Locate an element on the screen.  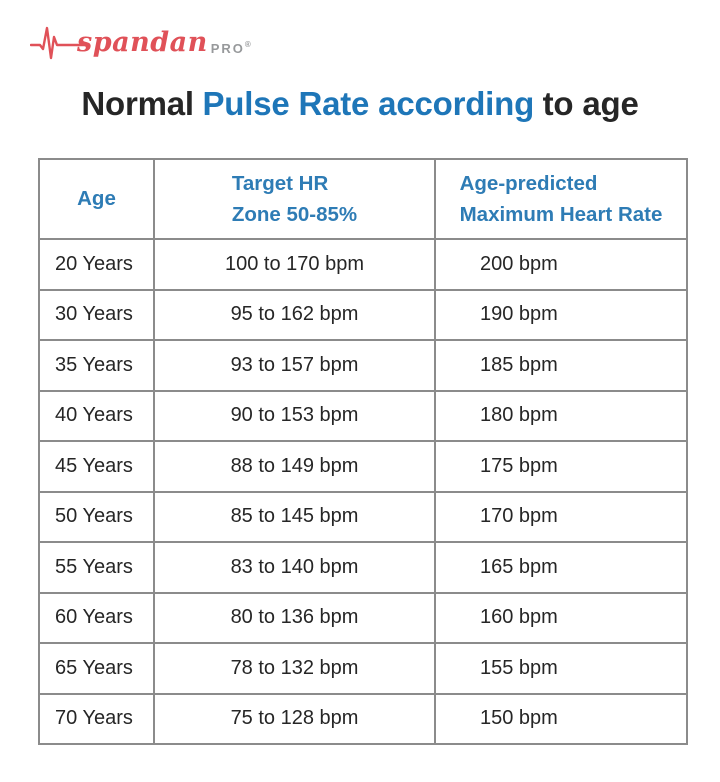
target-cell: 83 to 140 bpm is located at coordinates (294, 567).